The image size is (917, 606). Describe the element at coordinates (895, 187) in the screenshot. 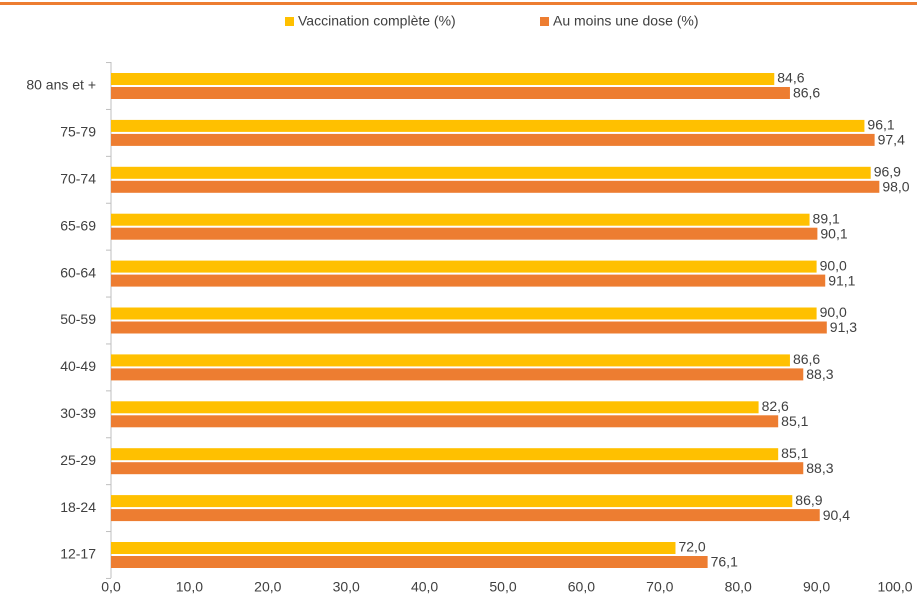

I see `data-label: 98,0` at that location.